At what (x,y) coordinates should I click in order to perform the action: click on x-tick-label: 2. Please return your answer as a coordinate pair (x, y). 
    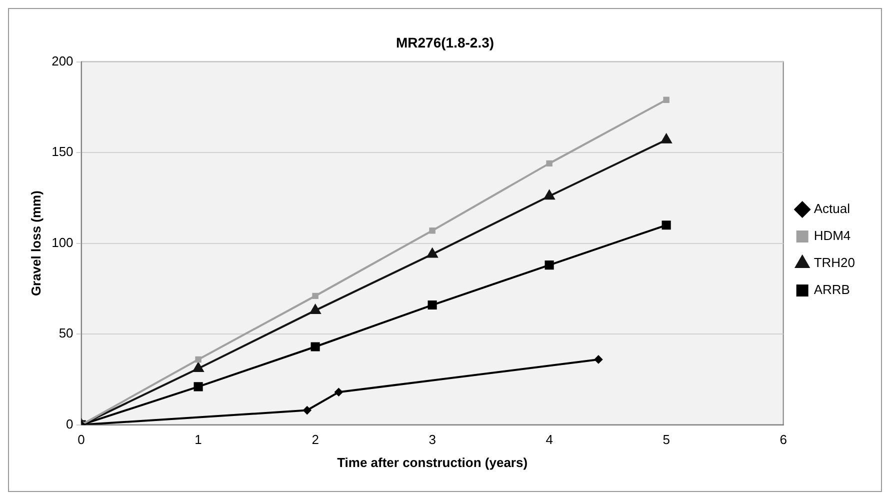
    Looking at the image, I should click on (315, 440).